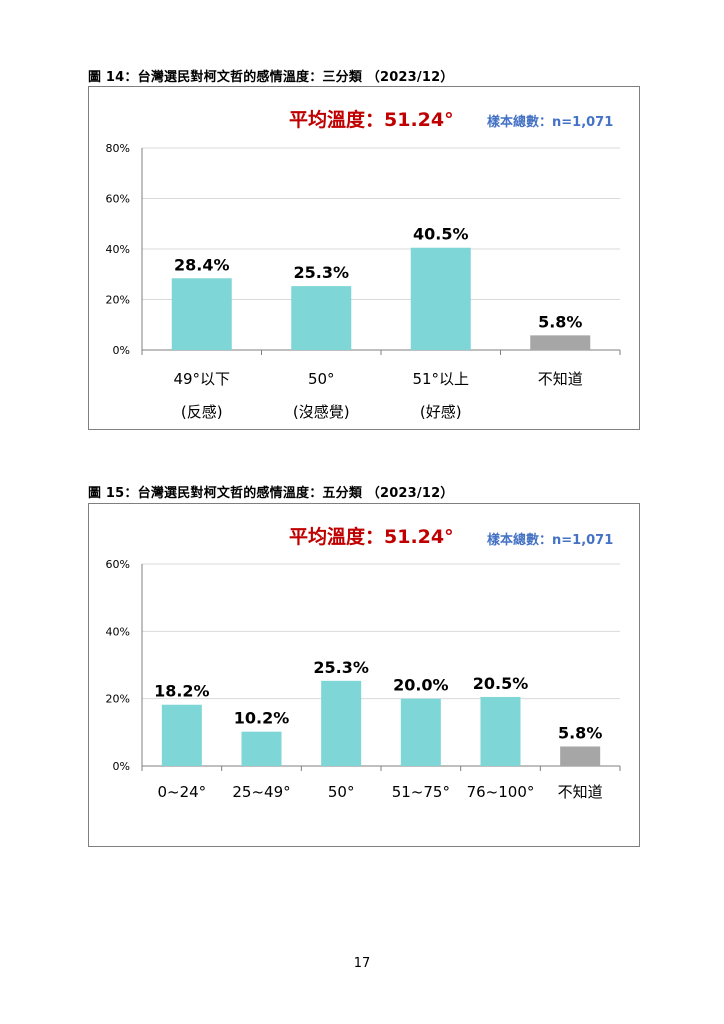 This screenshot has height=1024, width=724. Describe the element at coordinates (371, 120) in the screenshot. I see `figure-14-average-title: 平均溫度：51.24°` at that location.